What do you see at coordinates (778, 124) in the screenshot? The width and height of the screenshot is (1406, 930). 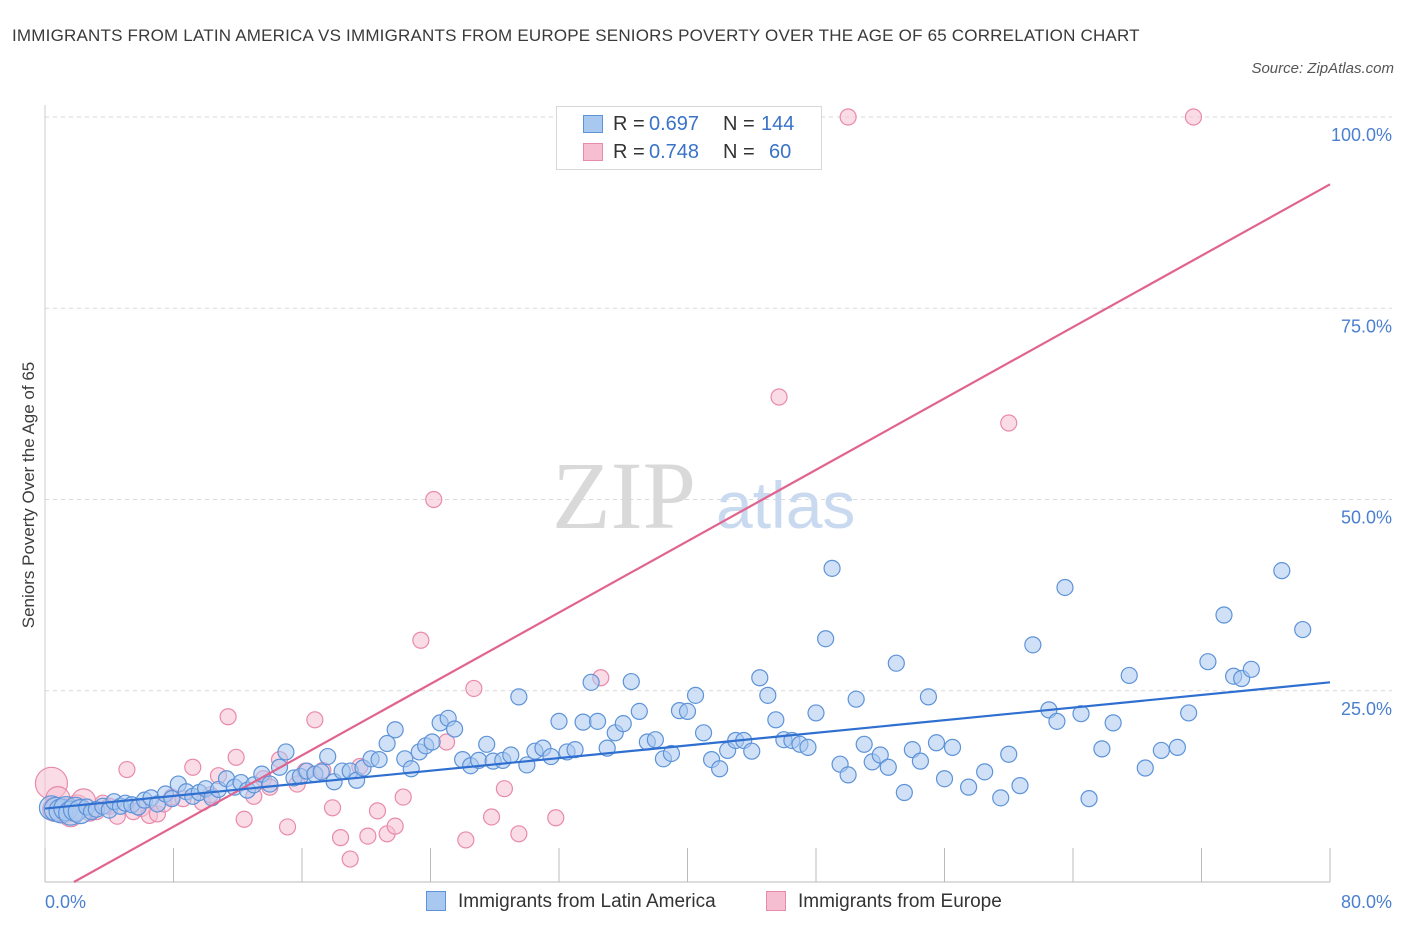 I see `legend-n-value: 144` at bounding box center [778, 124].